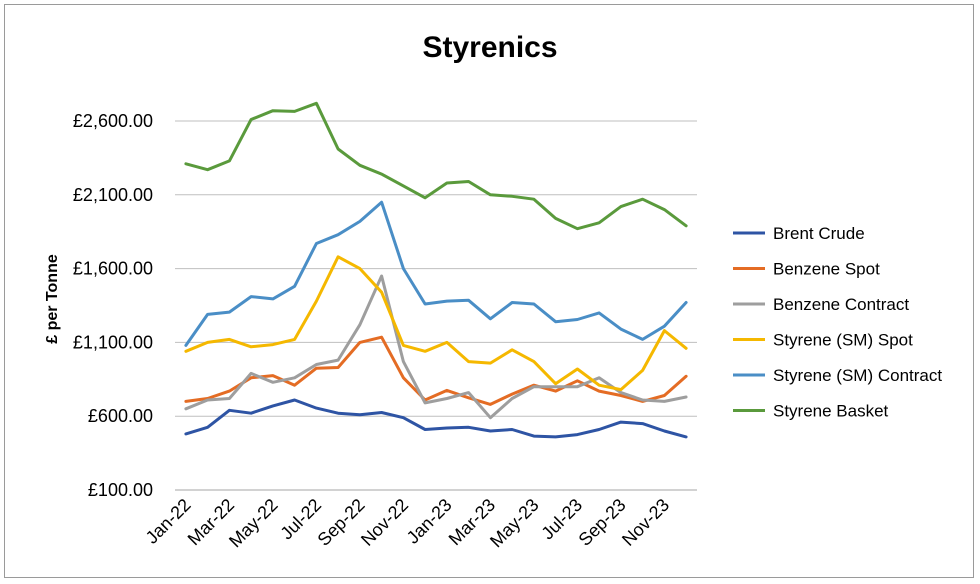  I want to click on x-tick-label: Sep-23, so click(602, 522).